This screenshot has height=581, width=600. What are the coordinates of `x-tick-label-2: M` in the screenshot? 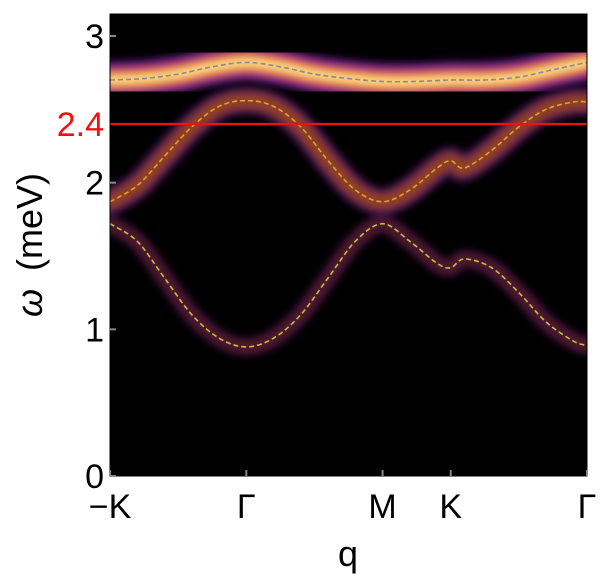 It's located at (382, 507).